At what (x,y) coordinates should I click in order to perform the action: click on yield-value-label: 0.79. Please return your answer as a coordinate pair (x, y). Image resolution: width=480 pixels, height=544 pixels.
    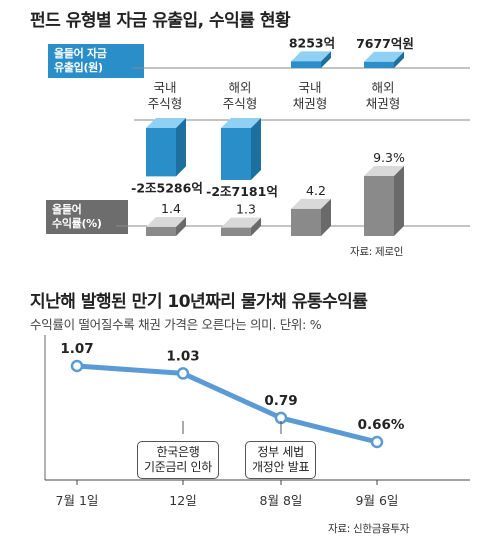
    Looking at the image, I should click on (280, 401).